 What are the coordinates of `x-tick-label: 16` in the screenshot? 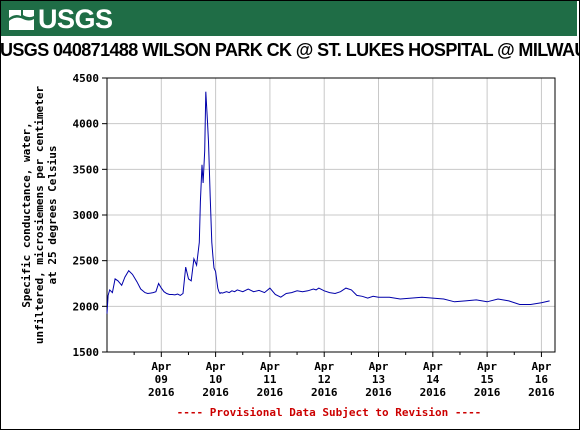 It's located at (542, 379).